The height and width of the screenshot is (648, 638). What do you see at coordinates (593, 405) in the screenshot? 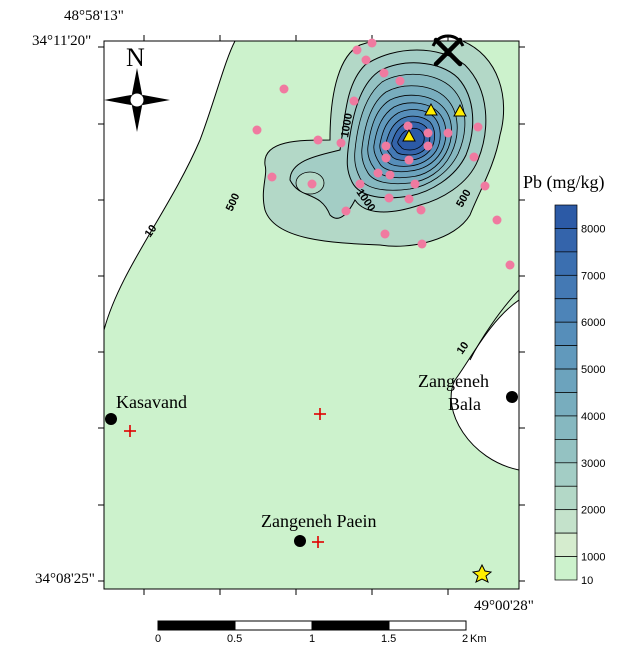
I see `legend-ticks: 8000 7000 6000 5000 4000 3000 2000 1000 10` at bounding box center [593, 405].